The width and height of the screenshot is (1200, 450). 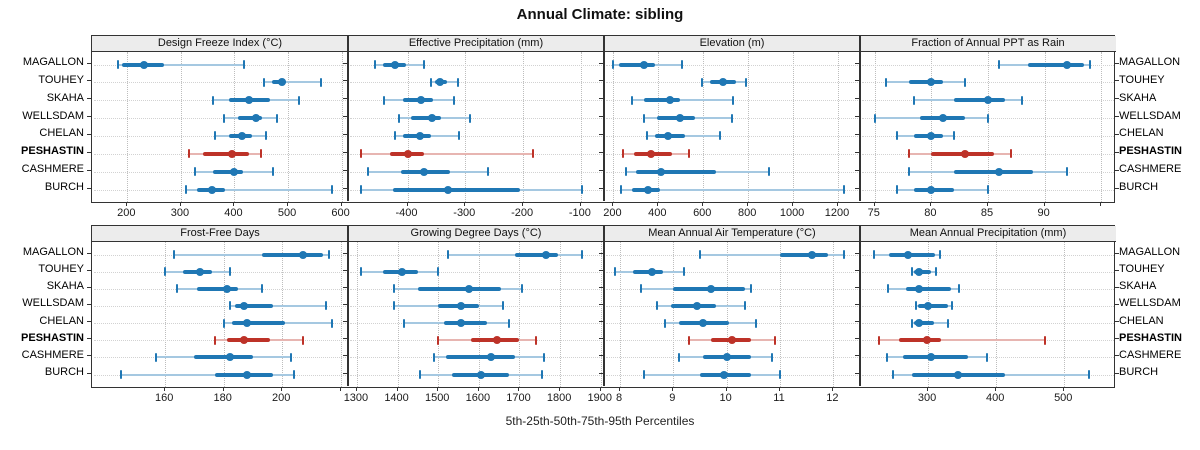 What do you see at coordinates (478, 398) in the screenshot?
I see `axis-tick-label: 1600` at bounding box center [478, 398].